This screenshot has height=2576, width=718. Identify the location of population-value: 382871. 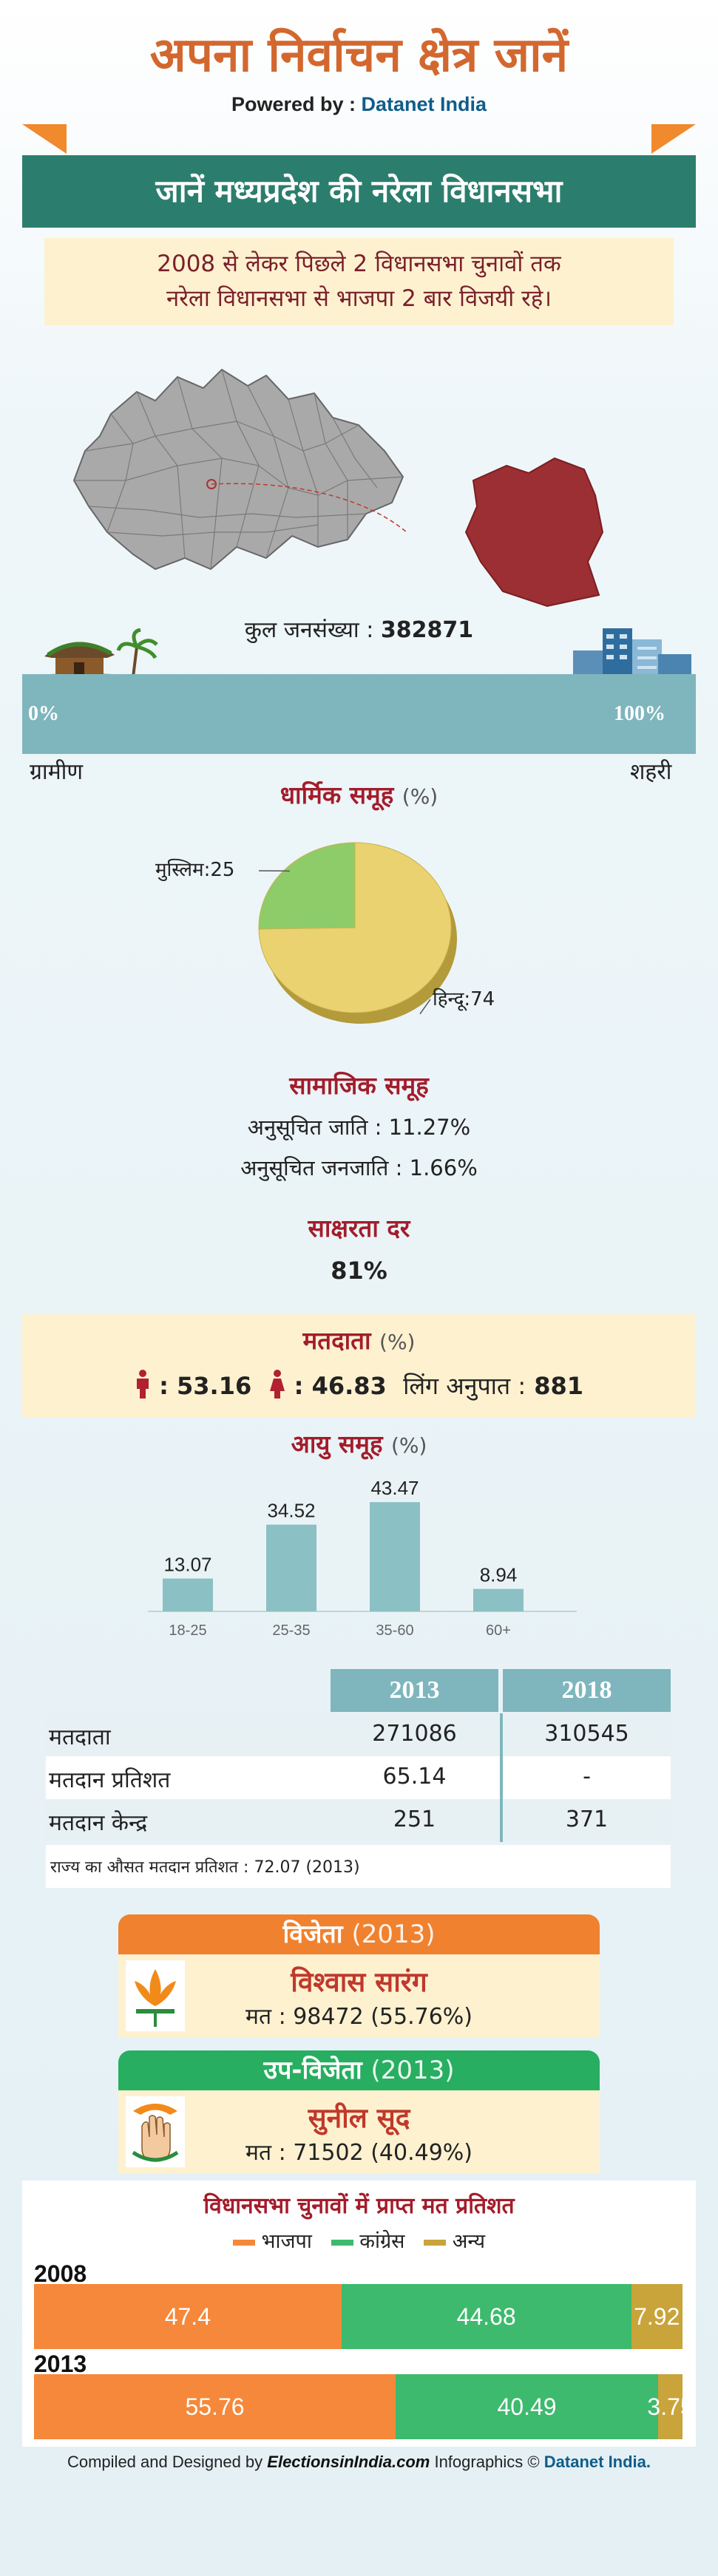
(427, 630).